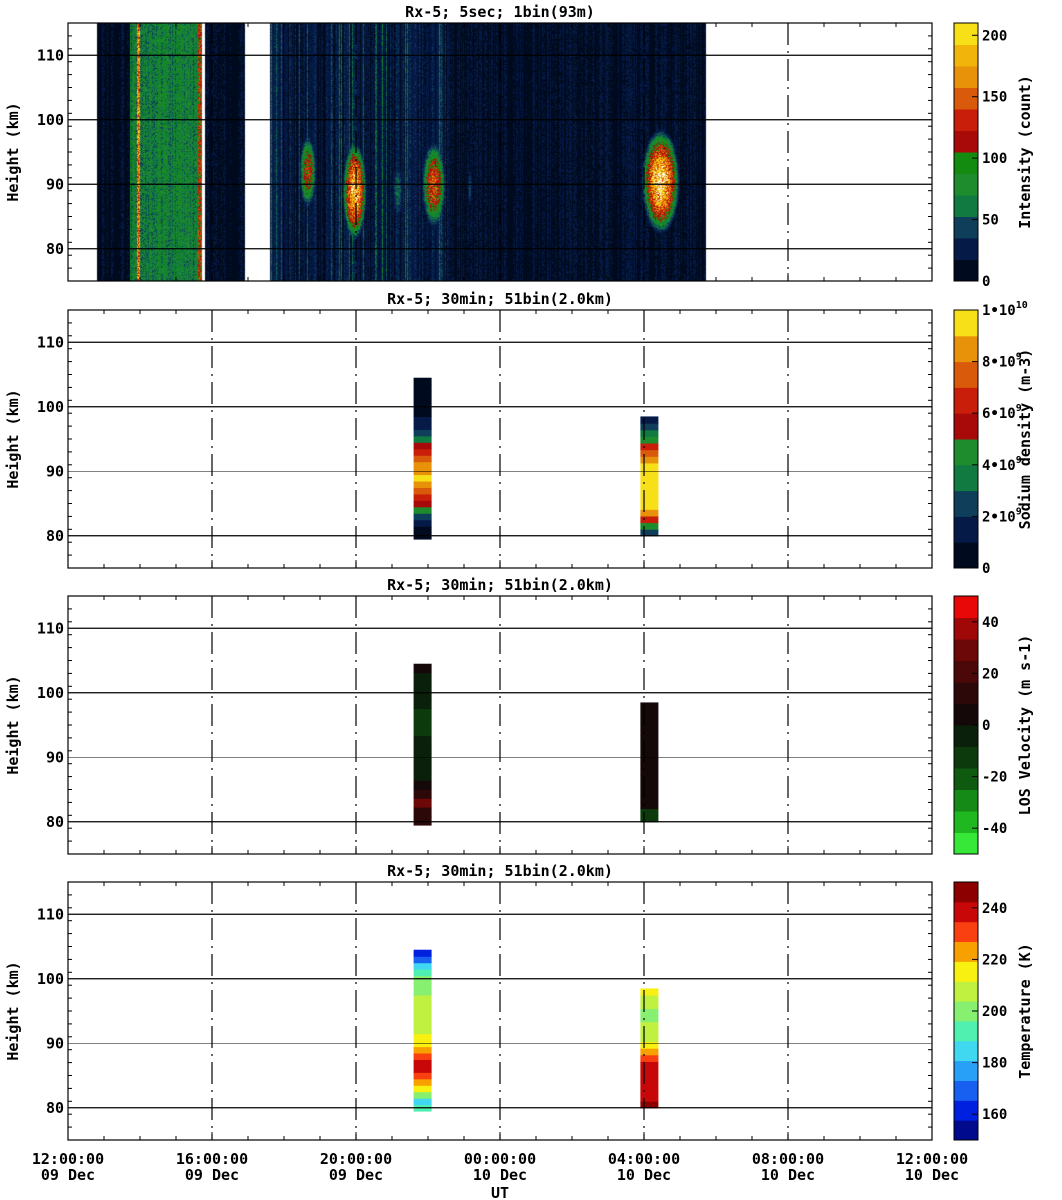 The image size is (1062, 1200). I want to click on xtick-time-2: 20:00:00, so click(356, 1159).